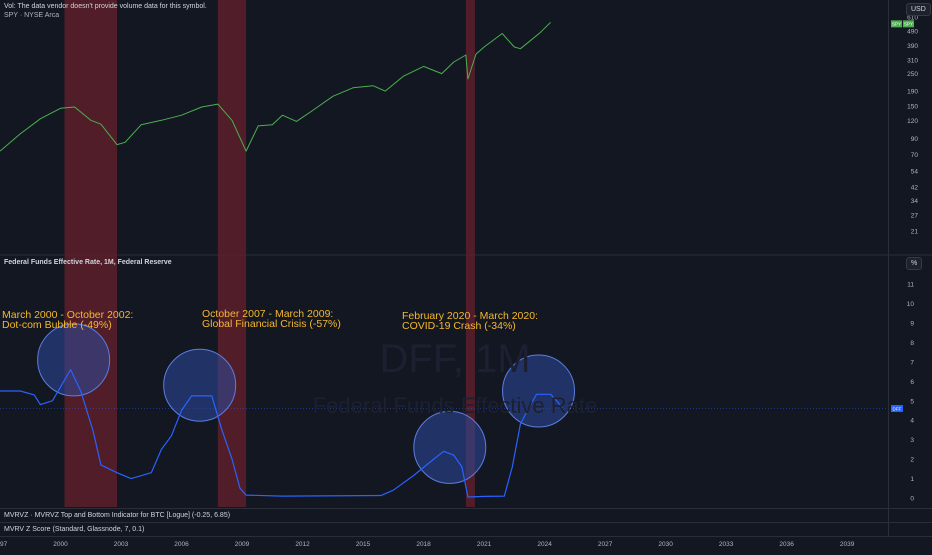 The width and height of the screenshot is (932, 555). Describe the element at coordinates (665, 544) in the screenshot. I see `time-axis-tick-label: 2030` at that location.